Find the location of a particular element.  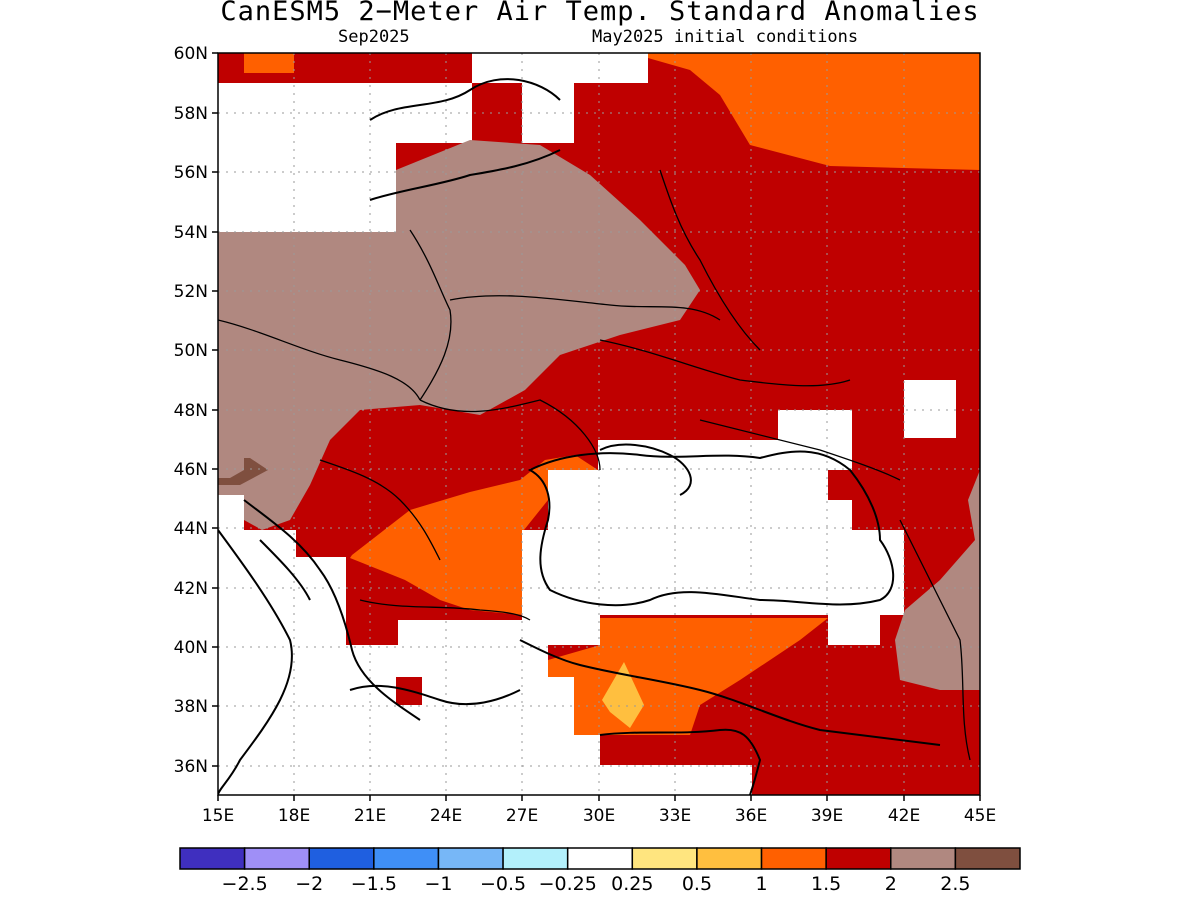

initial-conditions-label: May2025 initial conditions is located at coordinates (725, 37).